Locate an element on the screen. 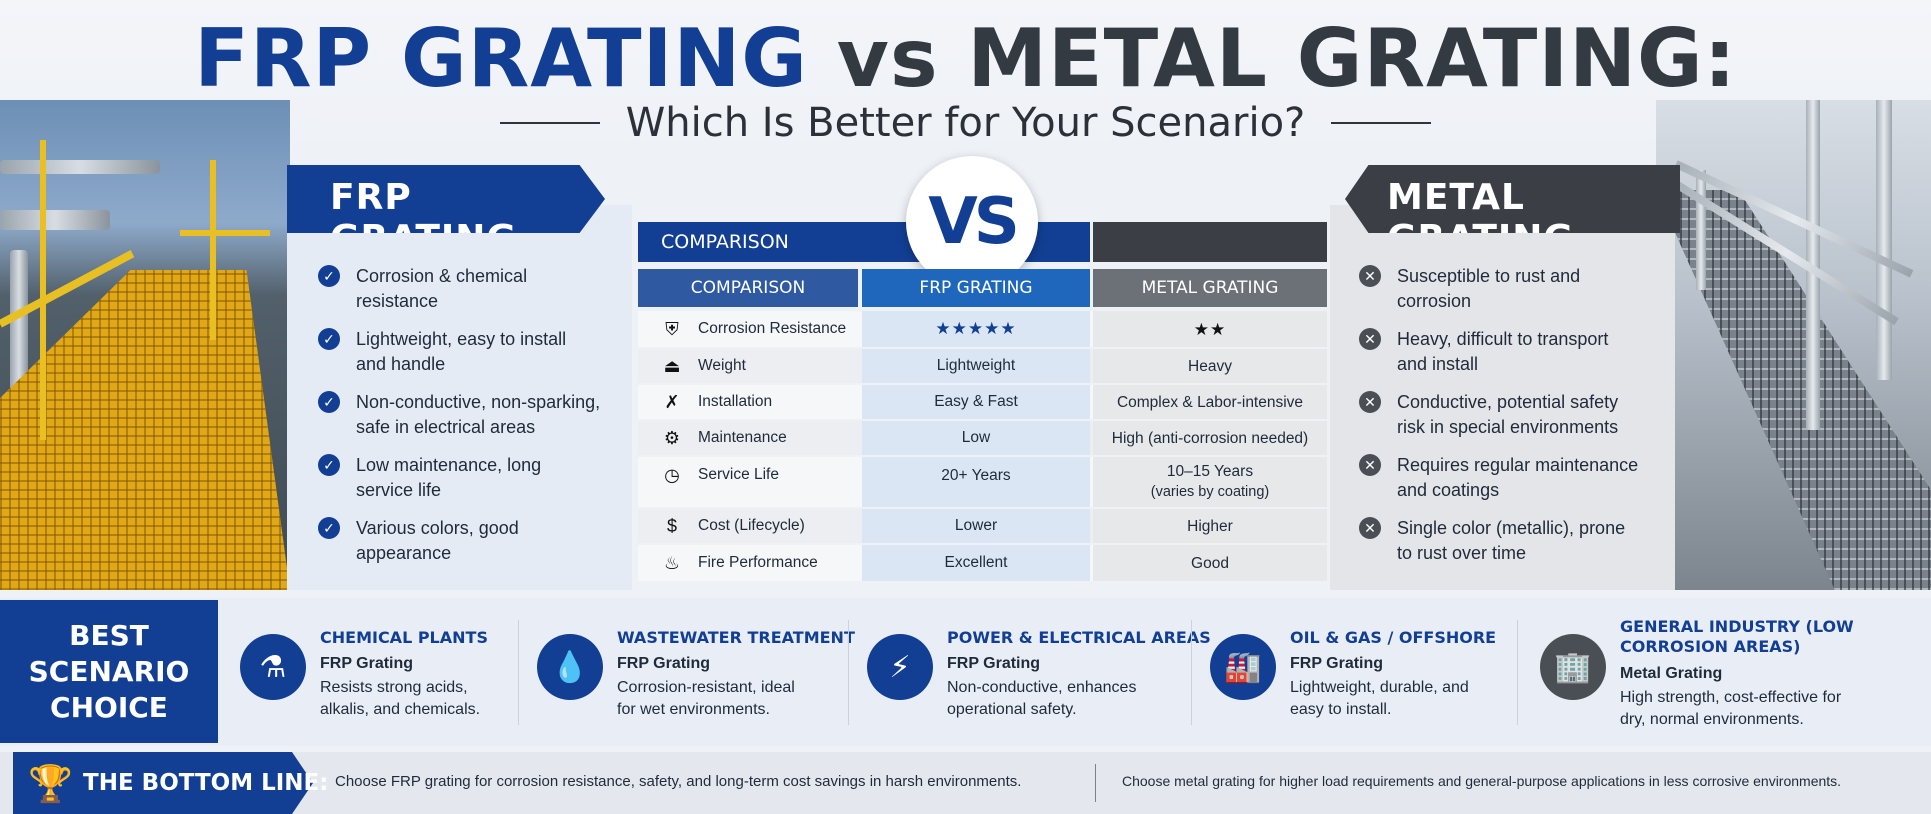 This screenshot has height=814, width=1931. tools-icon: ✗ is located at coordinates (672, 401).